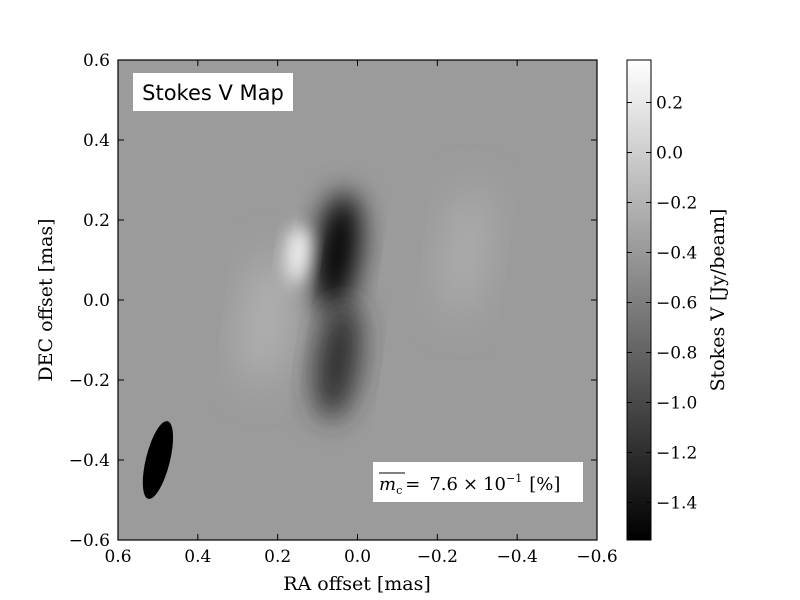 This screenshot has width=800, height=600. What do you see at coordinates (718, 300) in the screenshot?
I see `colorbar-label: Stokes V [Jy/beam]` at bounding box center [718, 300].